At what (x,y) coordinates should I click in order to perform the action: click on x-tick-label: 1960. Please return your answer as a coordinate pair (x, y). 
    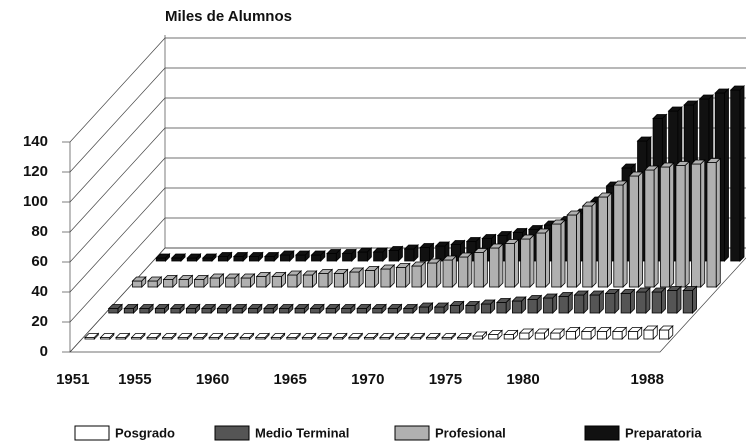
    Looking at the image, I should click on (212, 379).